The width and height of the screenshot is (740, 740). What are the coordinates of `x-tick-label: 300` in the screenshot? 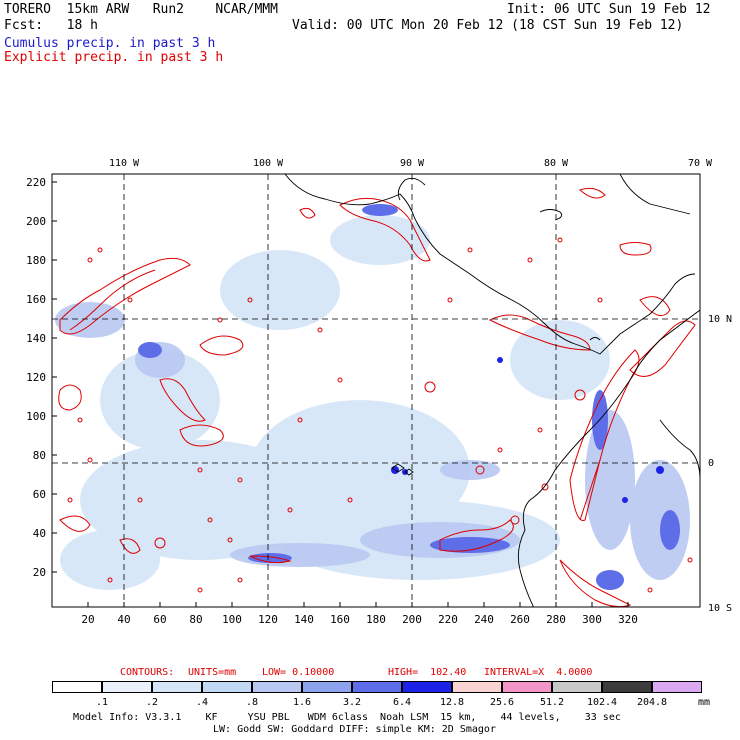 It's located at (592, 619).